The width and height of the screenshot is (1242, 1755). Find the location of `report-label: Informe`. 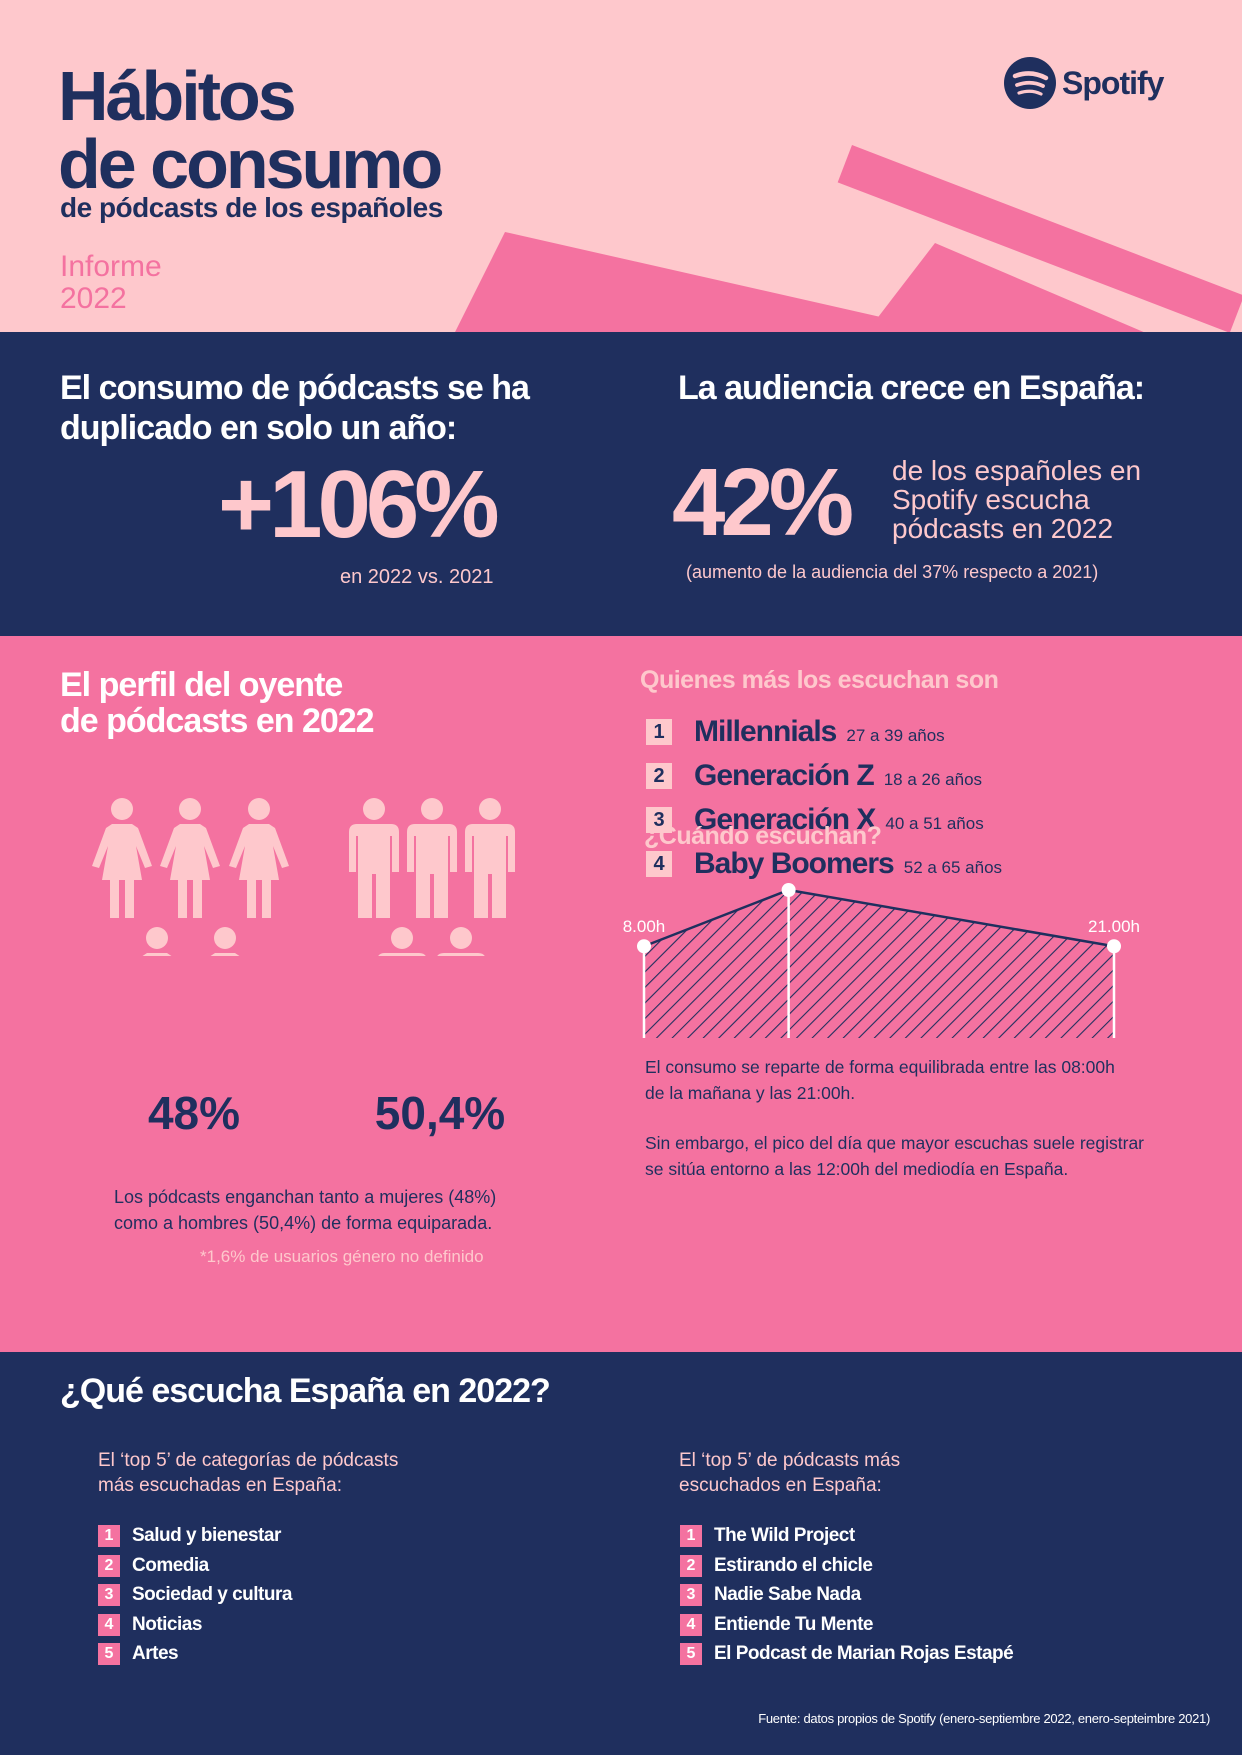

report-label: Informe is located at coordinates (111, 266).